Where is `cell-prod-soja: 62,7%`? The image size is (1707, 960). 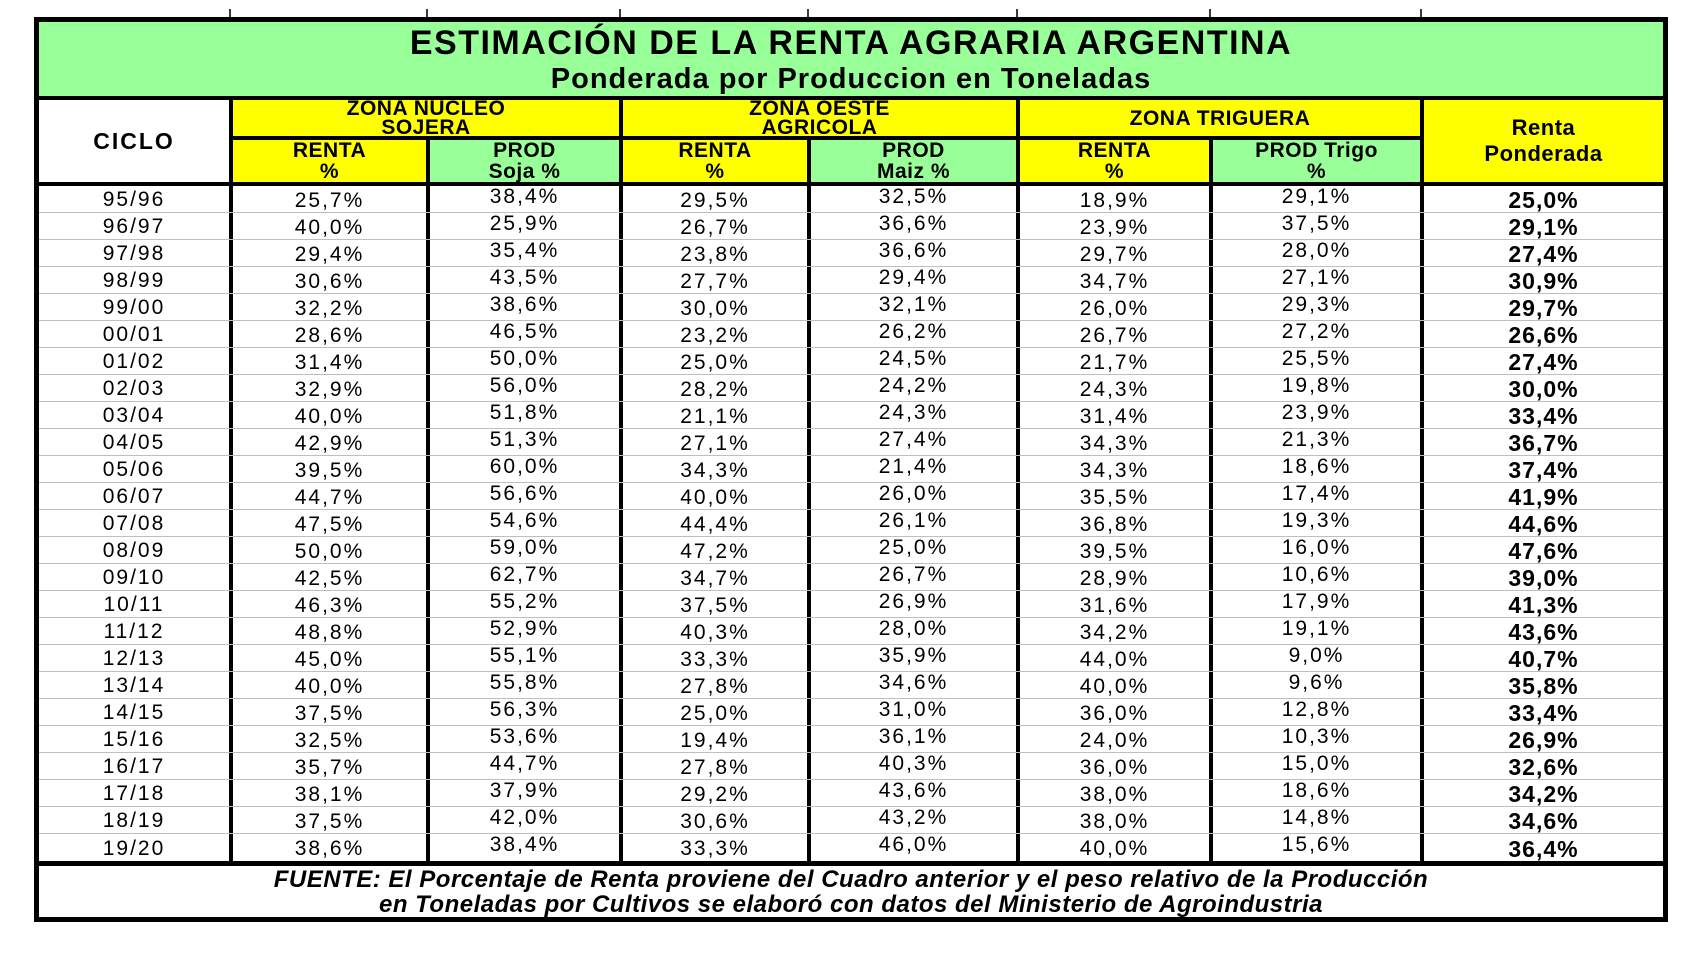
cell-prod-soja: 62,7% is located at coordinates (522, 577).